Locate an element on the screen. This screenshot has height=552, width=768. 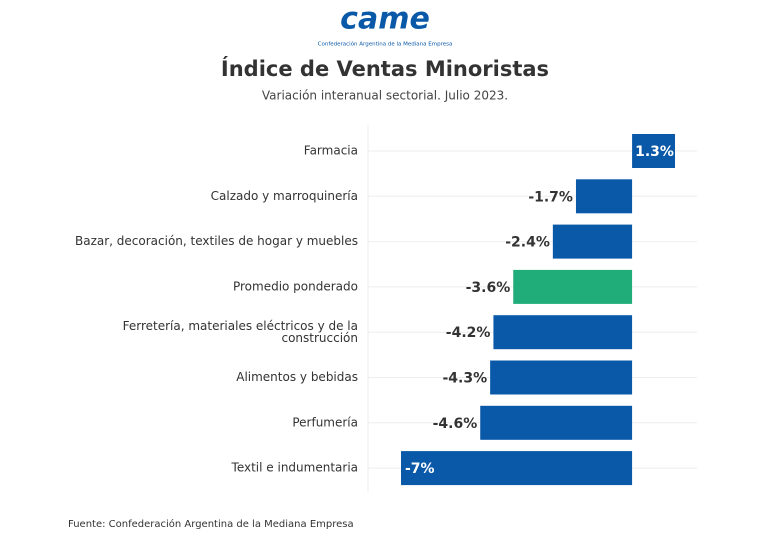
category-label: Promedio ponderado is located at coordinates (295, 286).